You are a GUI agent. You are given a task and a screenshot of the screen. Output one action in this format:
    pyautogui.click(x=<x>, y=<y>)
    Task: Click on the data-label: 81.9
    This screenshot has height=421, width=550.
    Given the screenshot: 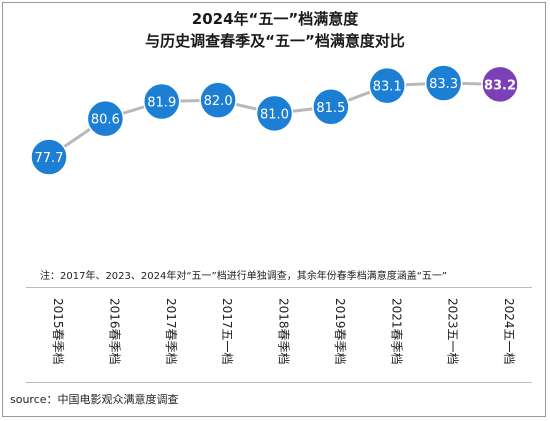 What is the action you would take?
    pyautogui.click(x=161, y=103)
    